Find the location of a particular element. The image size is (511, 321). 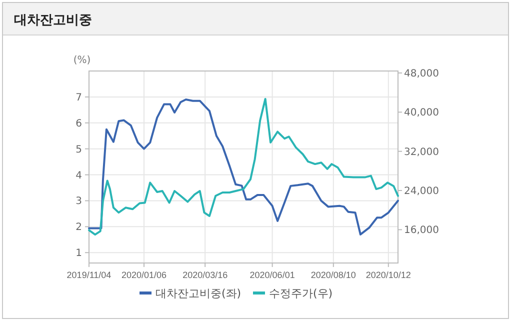

legend-label: 수정주가(우) is located at coordinates (301, 293).